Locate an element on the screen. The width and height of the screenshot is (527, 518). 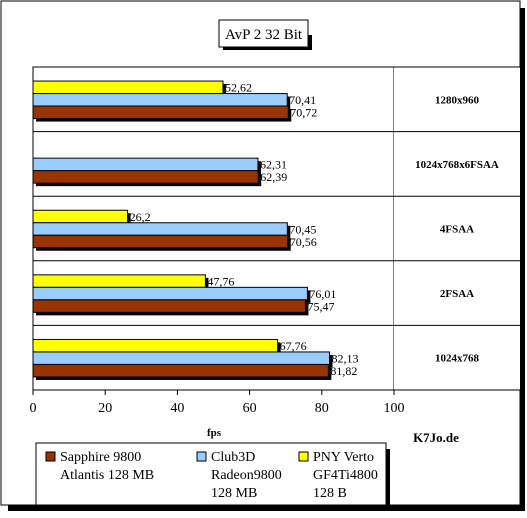
data-label: 62,31 is located at coordinates (273, 165).